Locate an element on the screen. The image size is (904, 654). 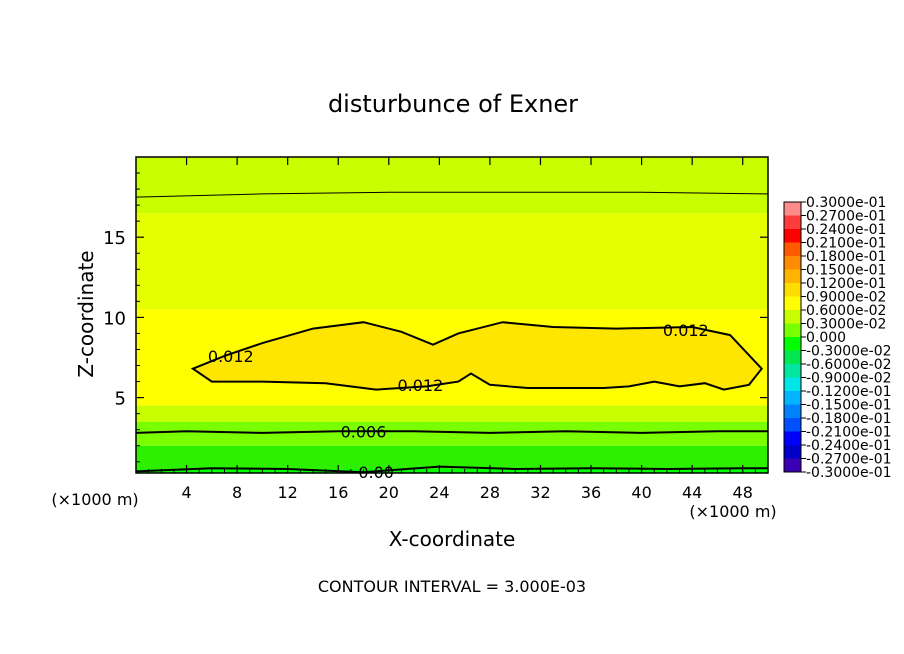
x-unit-left: (×1000 m) is located at coordinates (94, 499).